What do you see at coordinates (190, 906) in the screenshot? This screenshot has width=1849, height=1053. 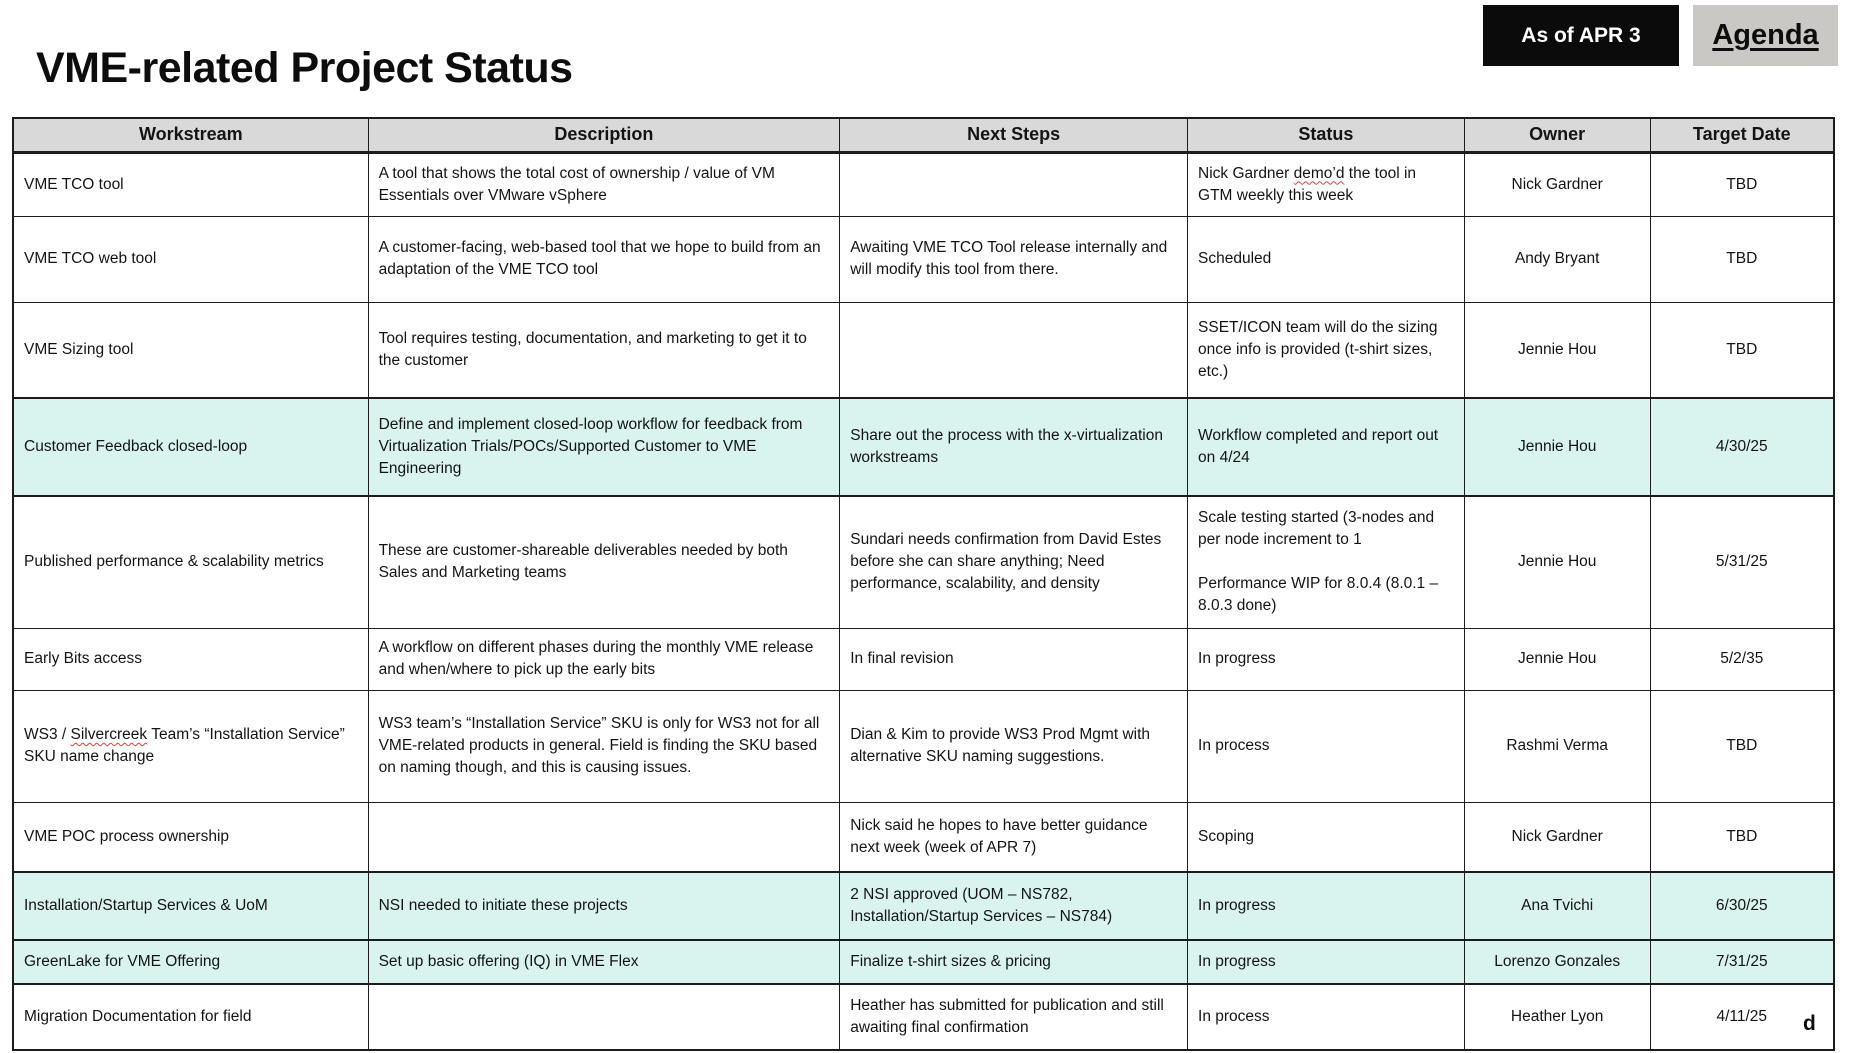 I see `cell-workstream: Installation/Startup Services & UoM` at bounding box center [190, 906].